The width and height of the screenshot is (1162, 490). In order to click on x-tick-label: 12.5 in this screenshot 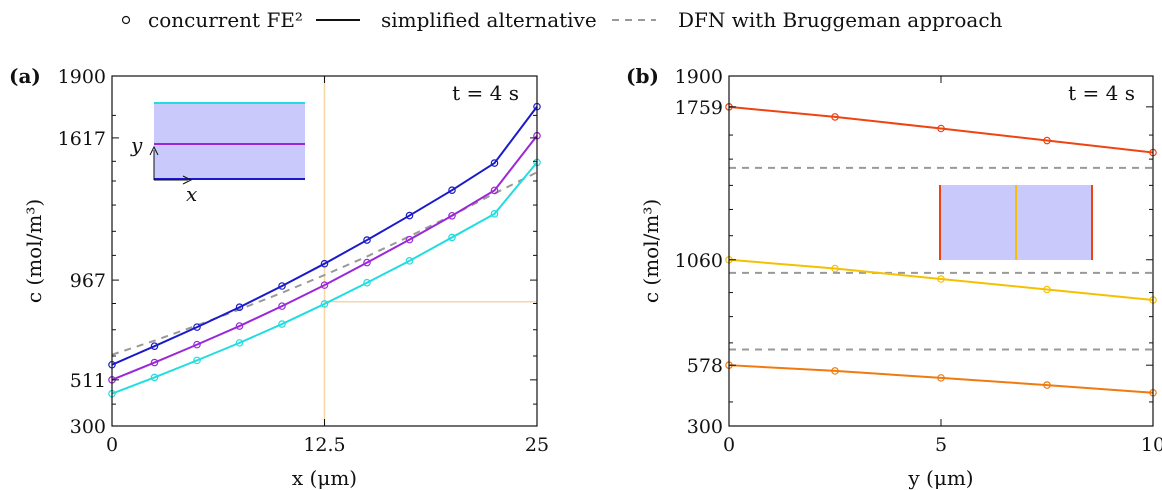, I will do `click(324, 445)`.